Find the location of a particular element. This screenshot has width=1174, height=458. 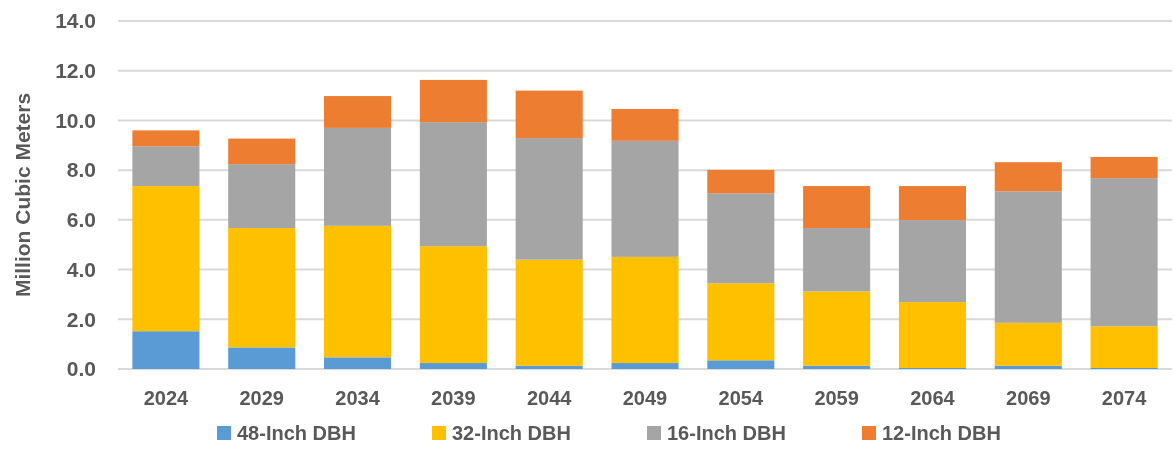

y-tick-label: 2.0 is located at coordinates (81, 319).